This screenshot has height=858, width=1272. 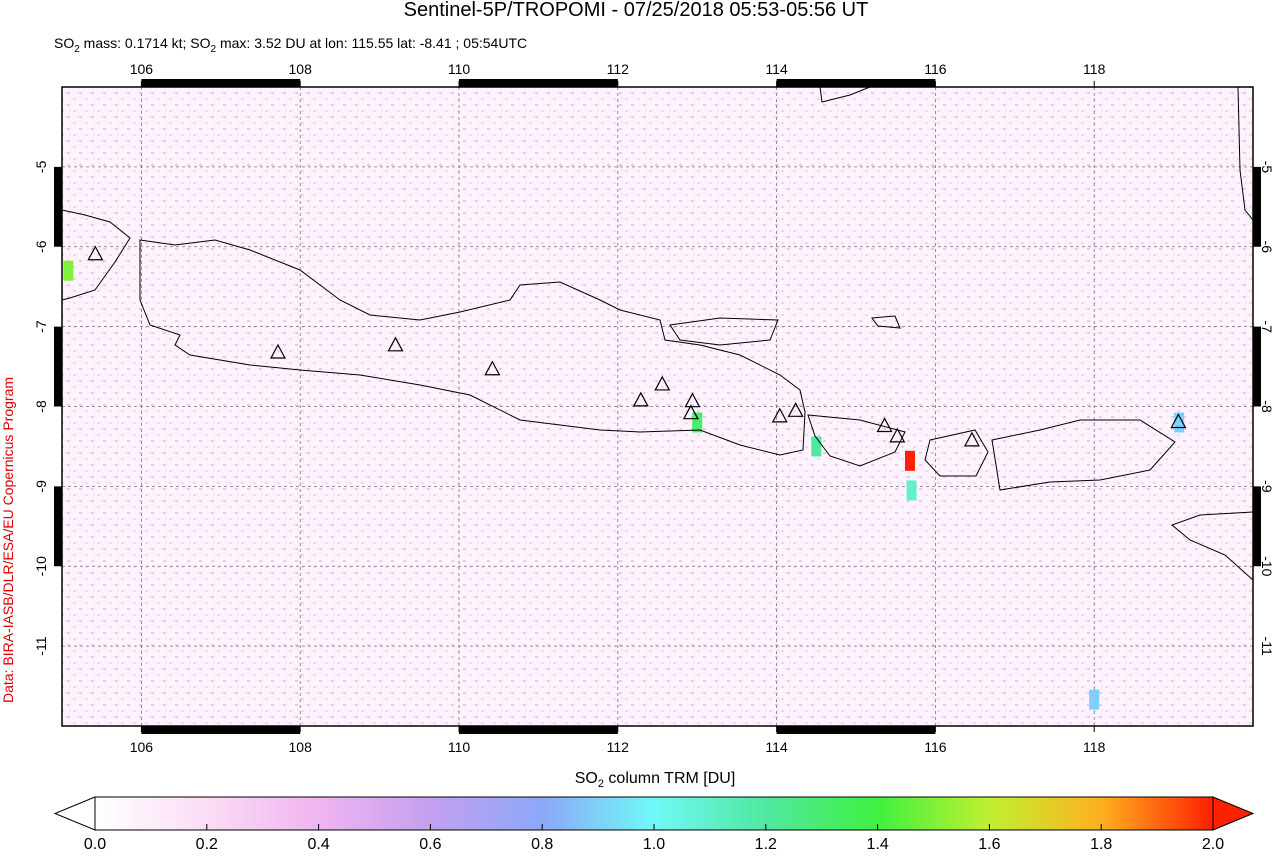 What do you see at coordinates (430, 844) in the screenshot?
I see `colorbar-tick-label: 0.6` at bounding box center [430, 844].